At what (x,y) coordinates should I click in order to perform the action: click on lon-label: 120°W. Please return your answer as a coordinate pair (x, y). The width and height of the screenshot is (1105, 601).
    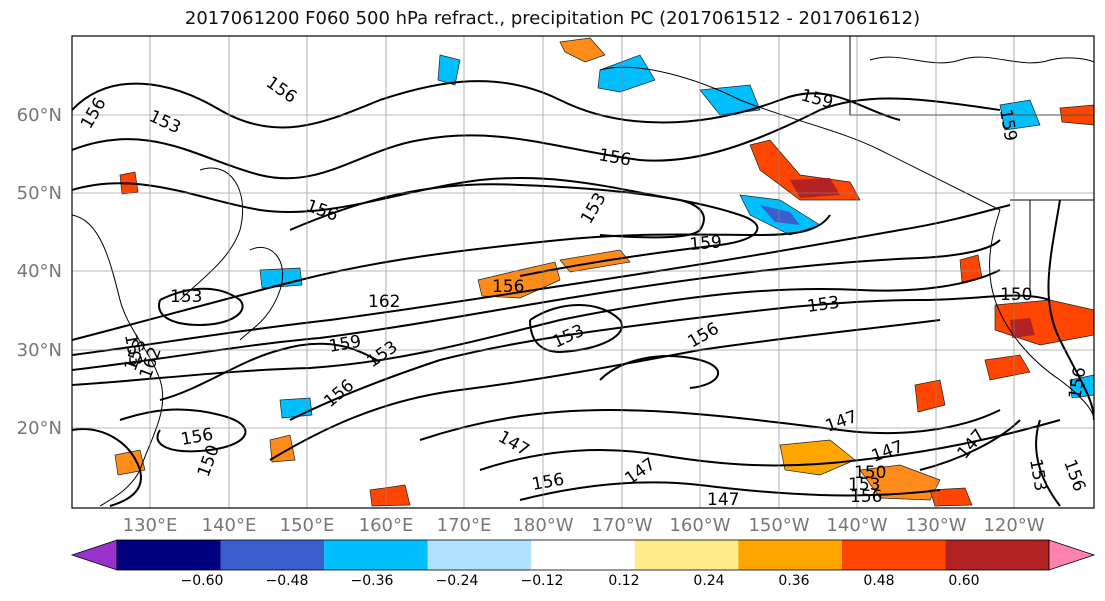
    Looking at the image, I should click on (1013, 525).